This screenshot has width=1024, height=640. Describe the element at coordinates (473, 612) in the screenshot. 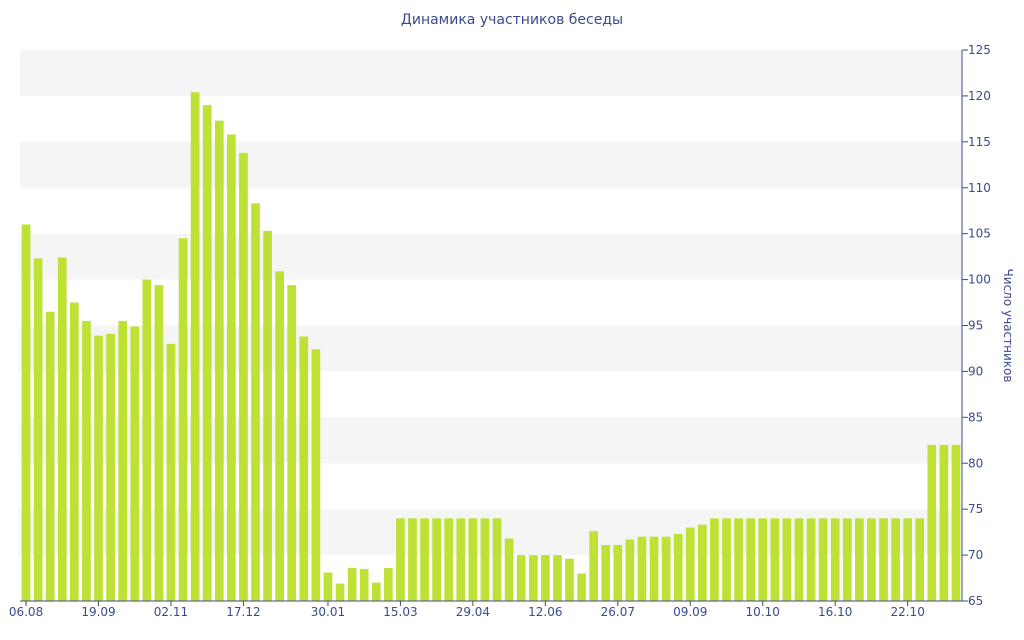

I see `x-tick-label: 29.04` at that location.